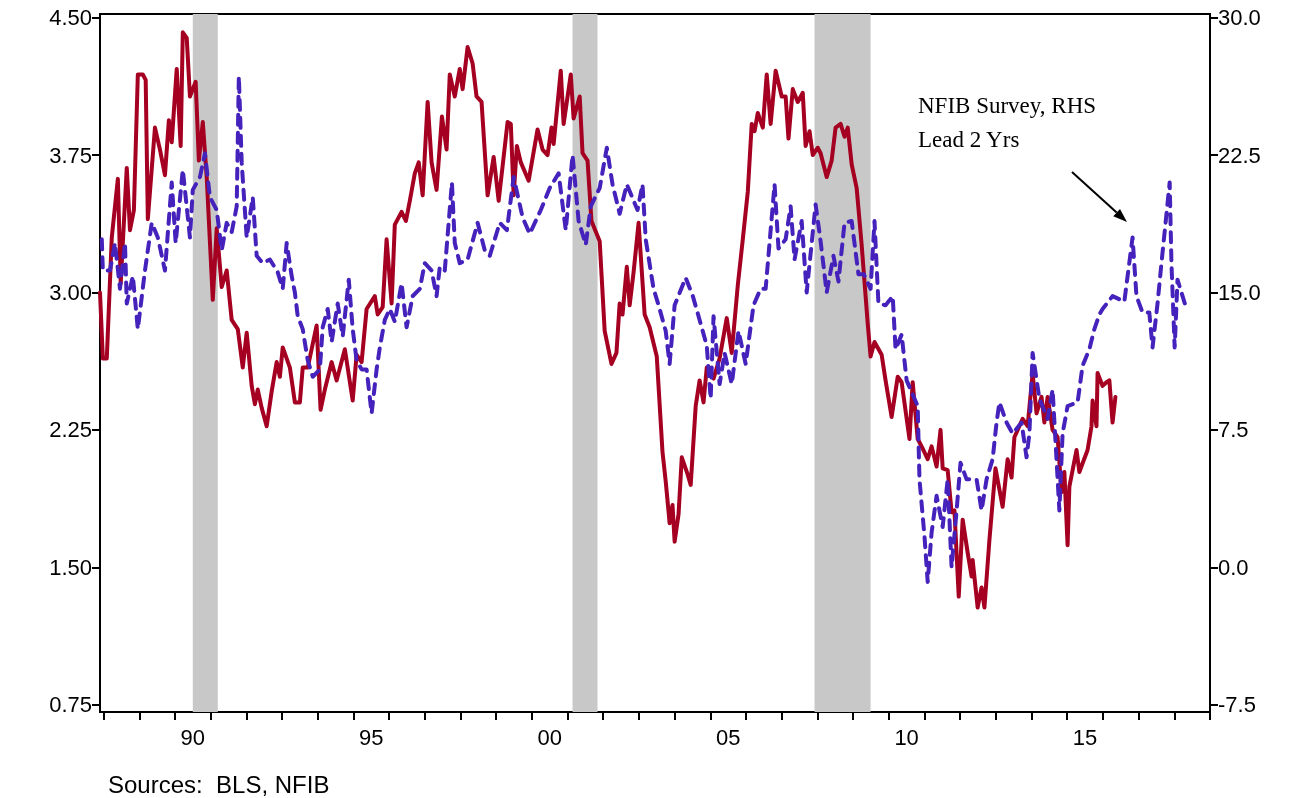 This screenshot has width=1299, height=798. Describe the element at coordinates (1237, 705) in the screenshot. I see `y2-tick-label: -7.5` at that location.